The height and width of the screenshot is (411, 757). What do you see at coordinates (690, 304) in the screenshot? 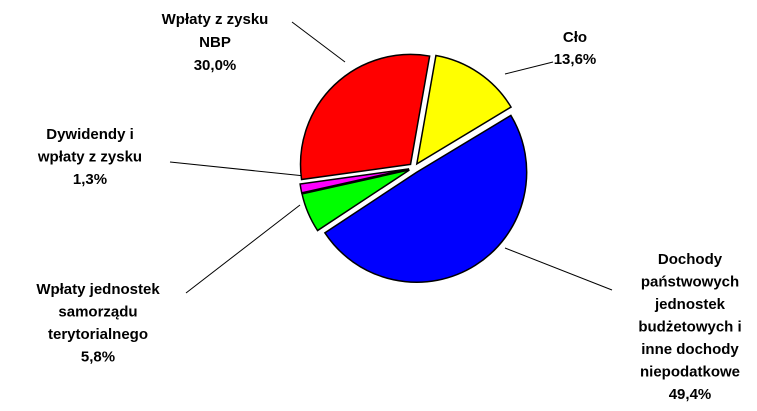
I see `slice-label: jednostek` at bounding box center [690, 304].